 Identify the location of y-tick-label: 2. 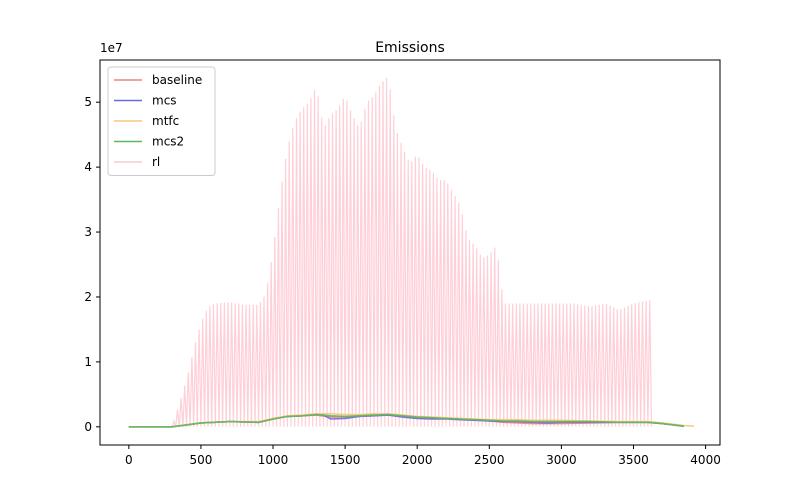
(88, 297).